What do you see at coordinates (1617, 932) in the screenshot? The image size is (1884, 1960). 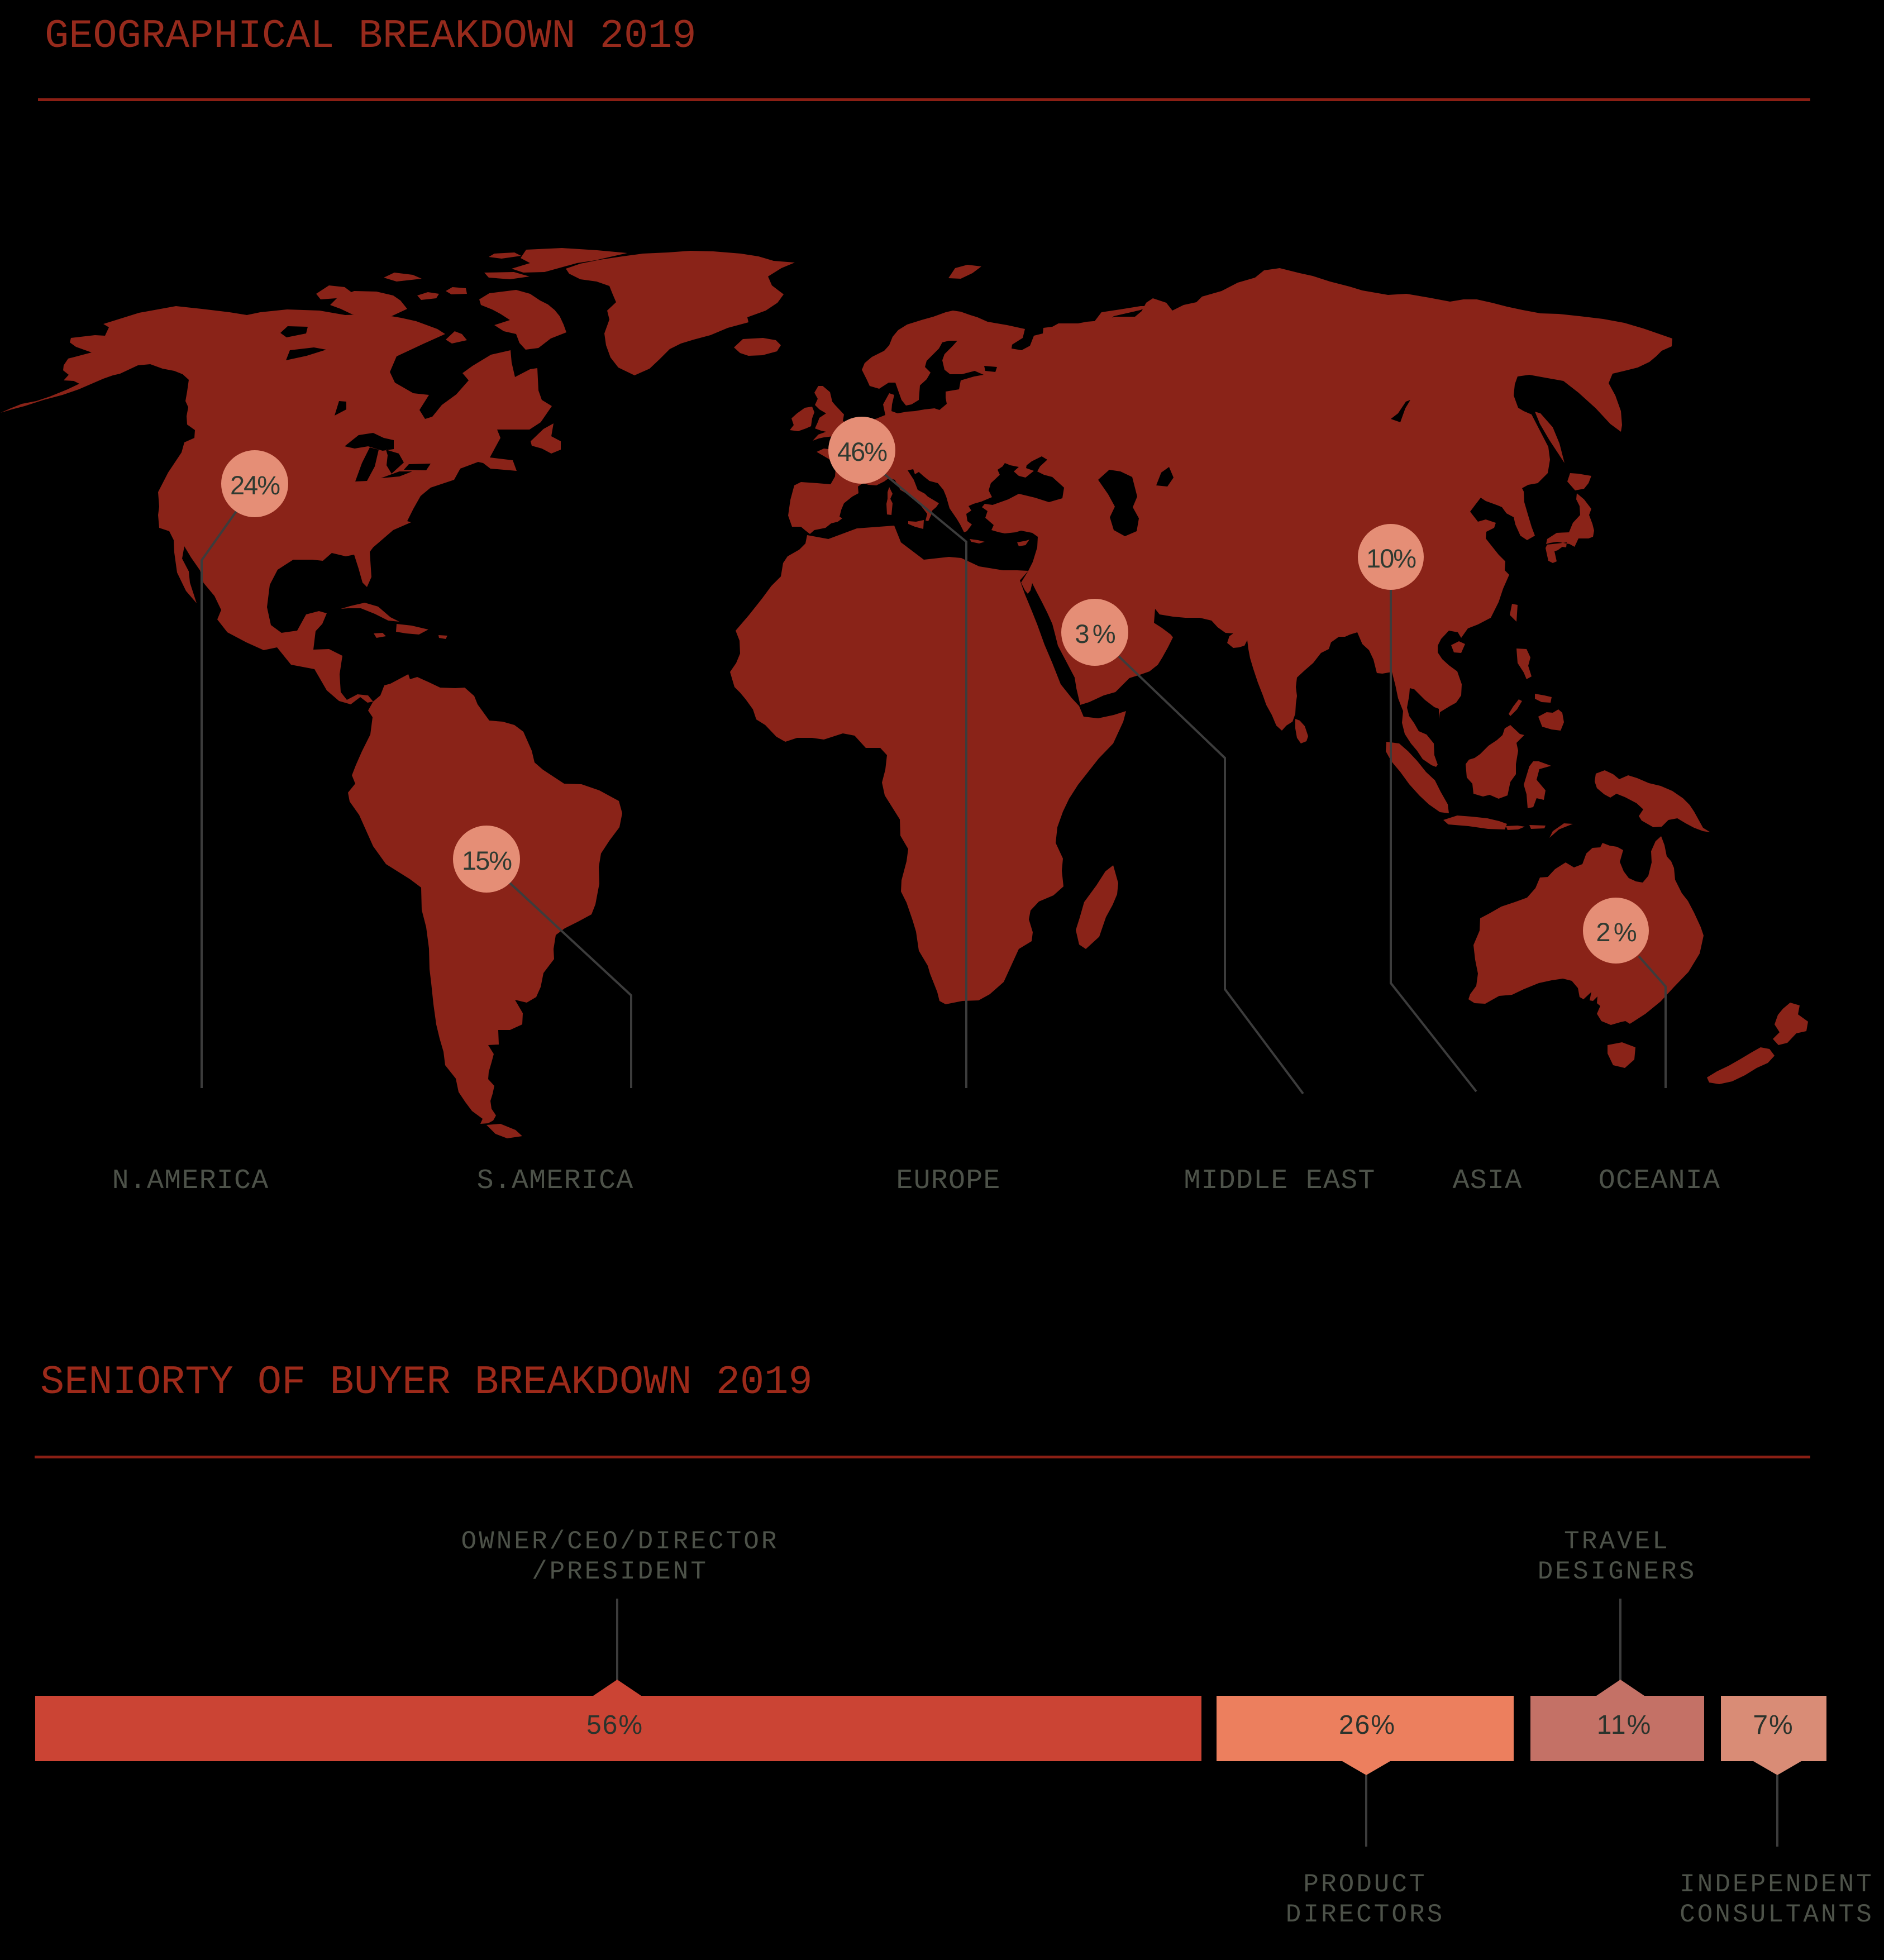 I see `svg-text: 2 %` at bounding box center [1617, 932].